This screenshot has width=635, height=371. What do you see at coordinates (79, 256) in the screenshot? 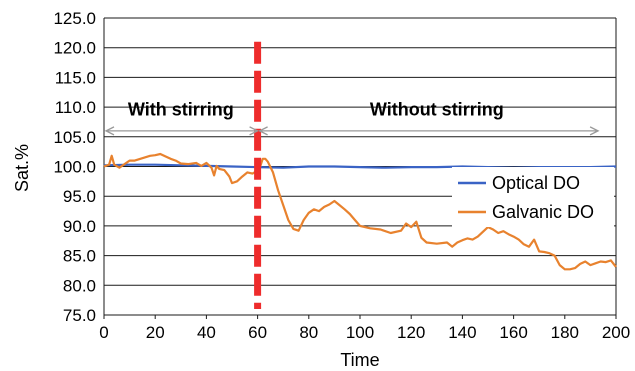
I see `y-tick-label: 85.0` at bounding box center [79, 256].